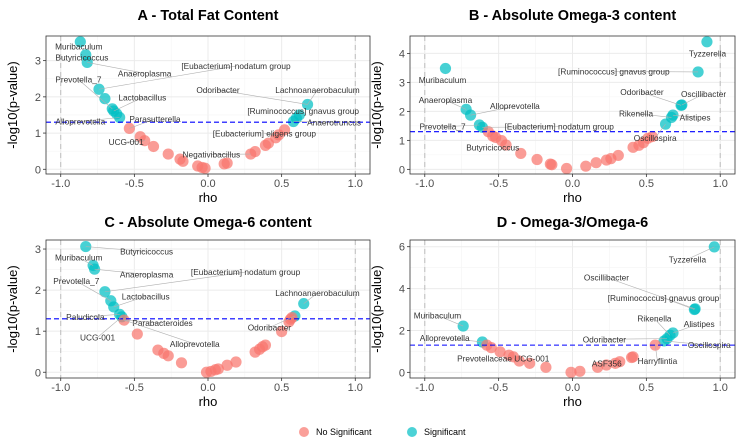 Image resolution: width=754 pixels, height=445 pixels. What do you see at coordinates (38, 373) in the screenshot?
I see `y-tick-label: 0` at bounding box center [38, 373].